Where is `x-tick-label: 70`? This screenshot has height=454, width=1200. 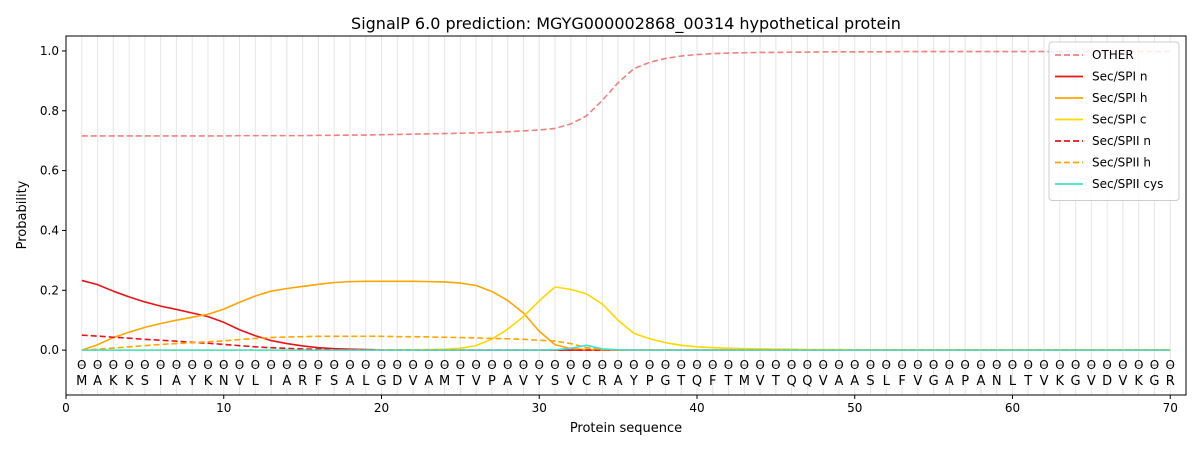
x-tick-label: 70 is located at coordinates (1170, 408).